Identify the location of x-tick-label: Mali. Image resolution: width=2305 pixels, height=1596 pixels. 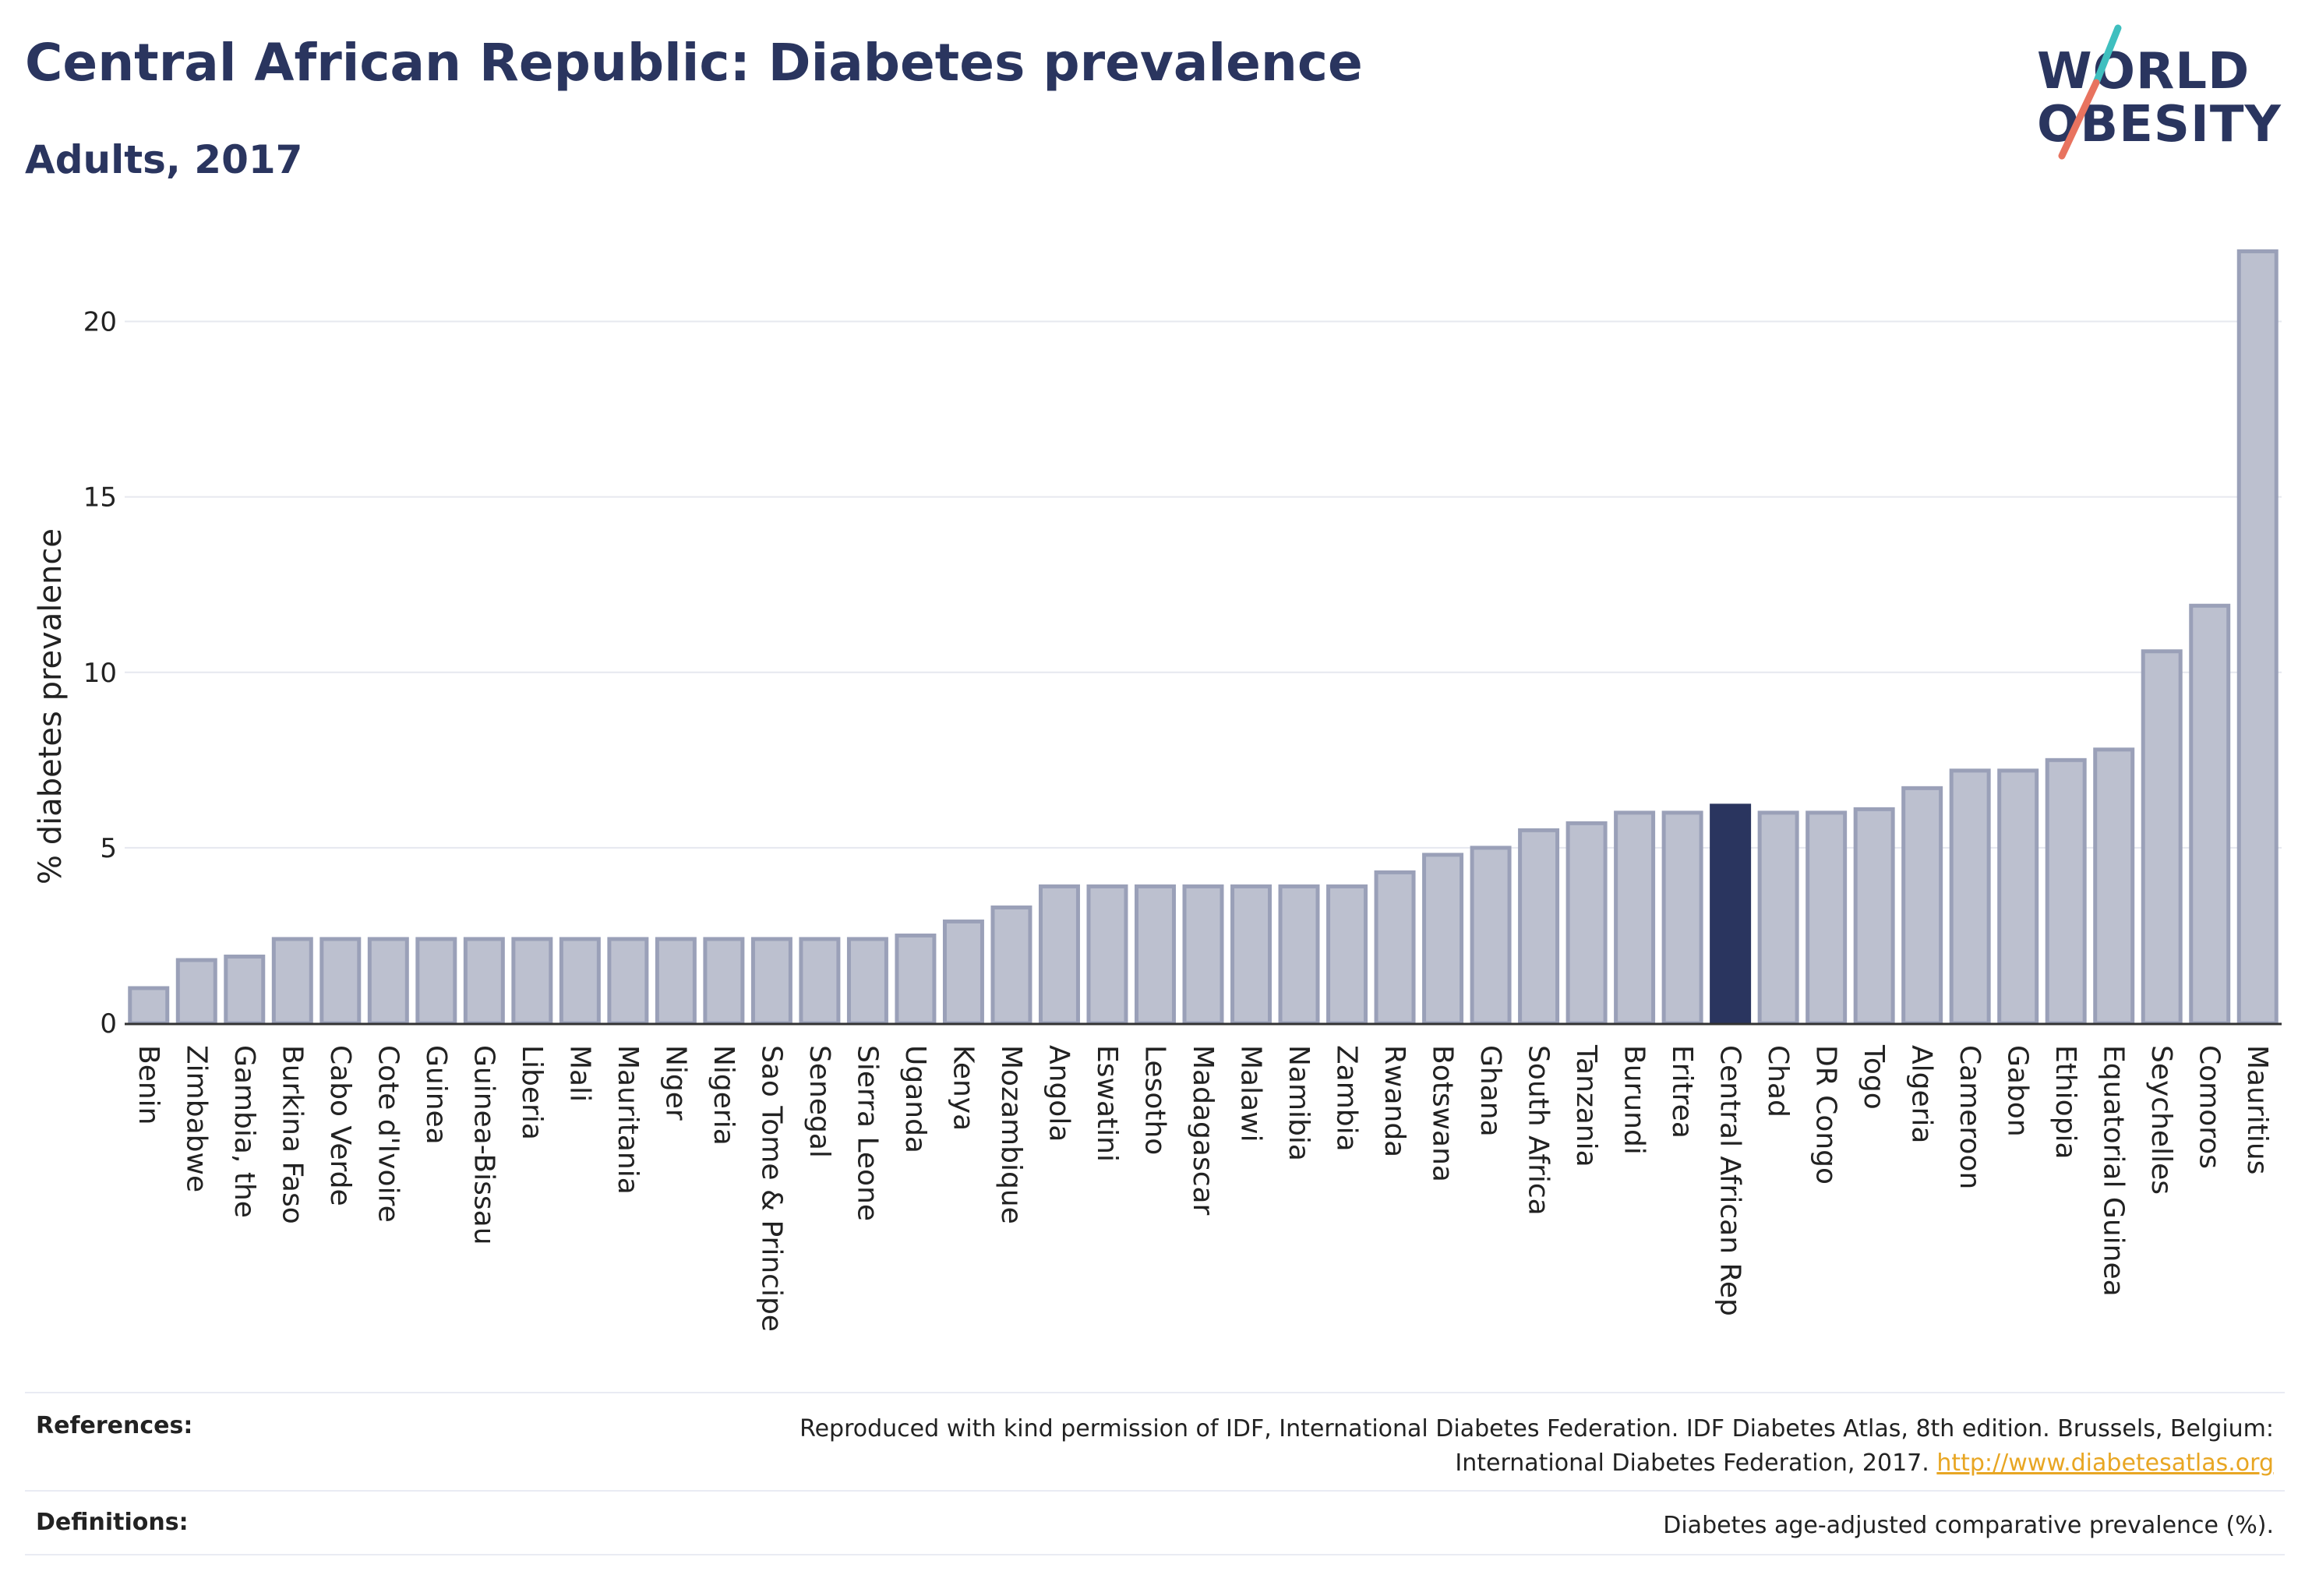
(579, 1073).